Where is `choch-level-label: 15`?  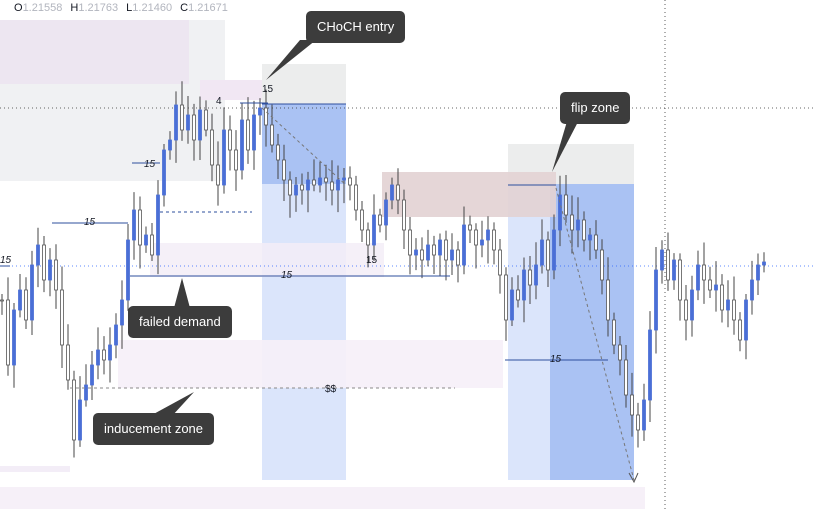 choch-level-label: 15 is located at coordinates (268, 89).